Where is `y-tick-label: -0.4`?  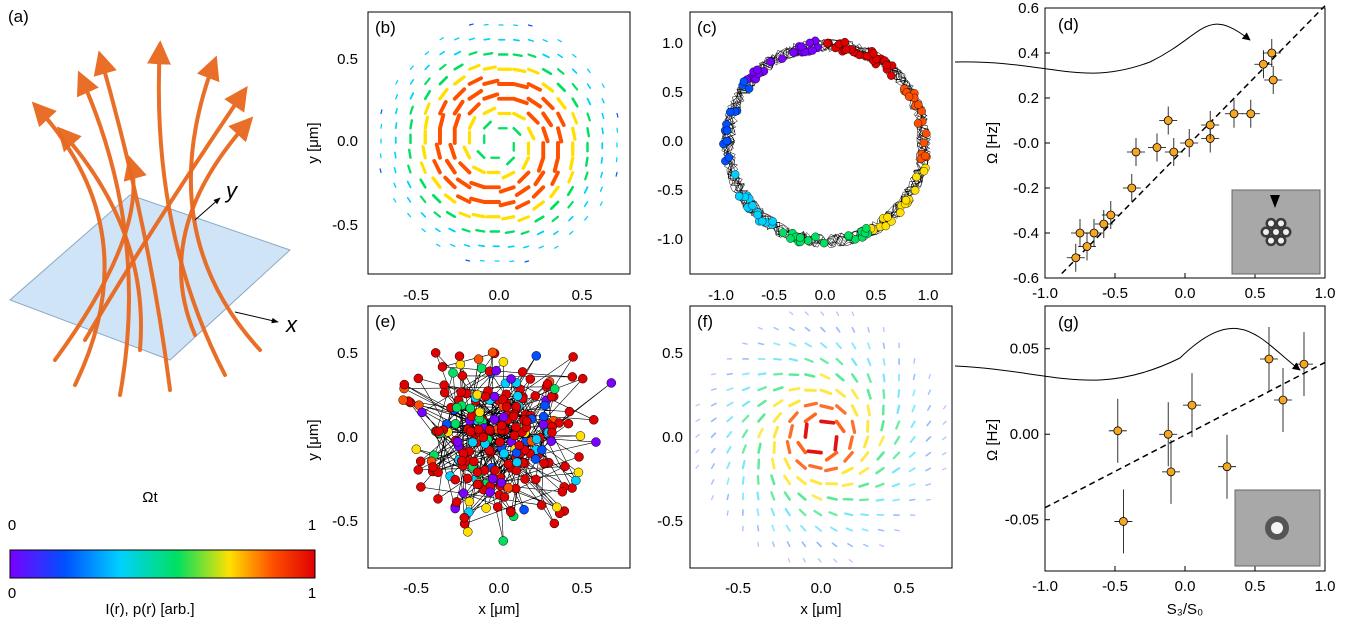 y-tick-label: -0.4 is located at coordinates (1026, 233).